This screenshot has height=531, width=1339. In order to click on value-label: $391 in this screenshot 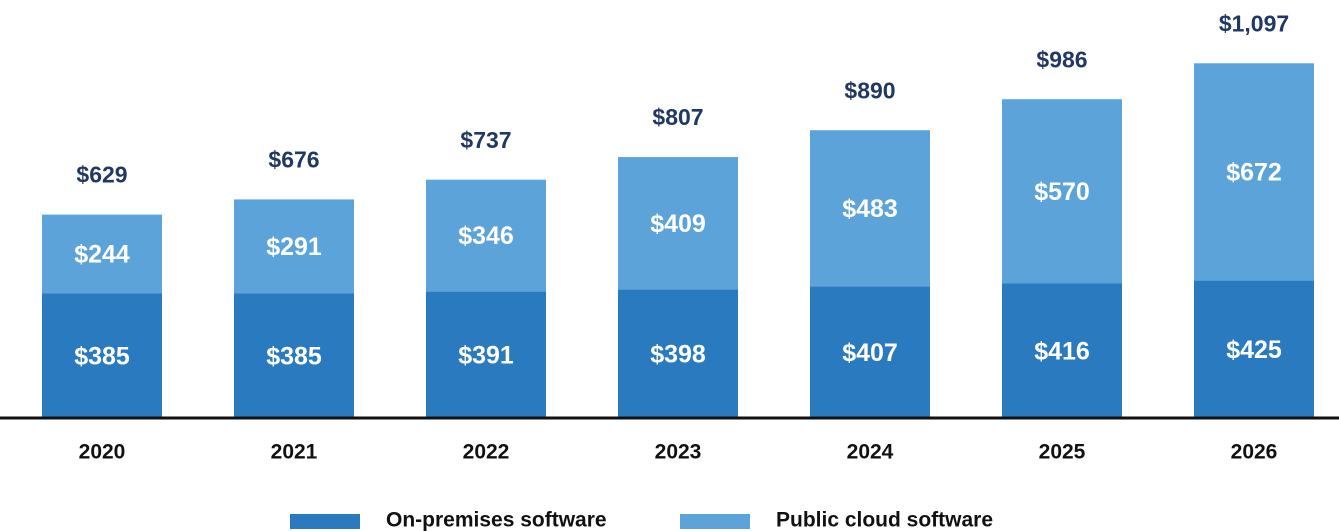, I will do `click(486, 355)`.